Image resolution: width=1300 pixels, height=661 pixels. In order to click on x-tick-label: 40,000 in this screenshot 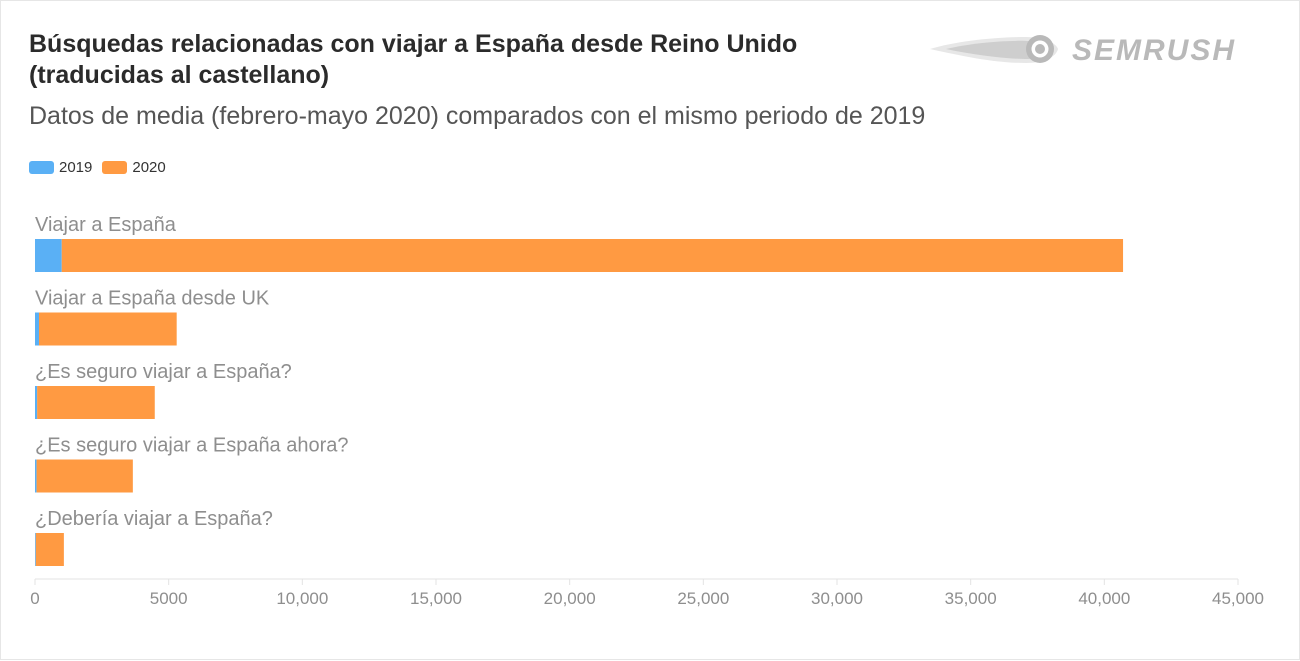, I will do `click(1104, 598)`.